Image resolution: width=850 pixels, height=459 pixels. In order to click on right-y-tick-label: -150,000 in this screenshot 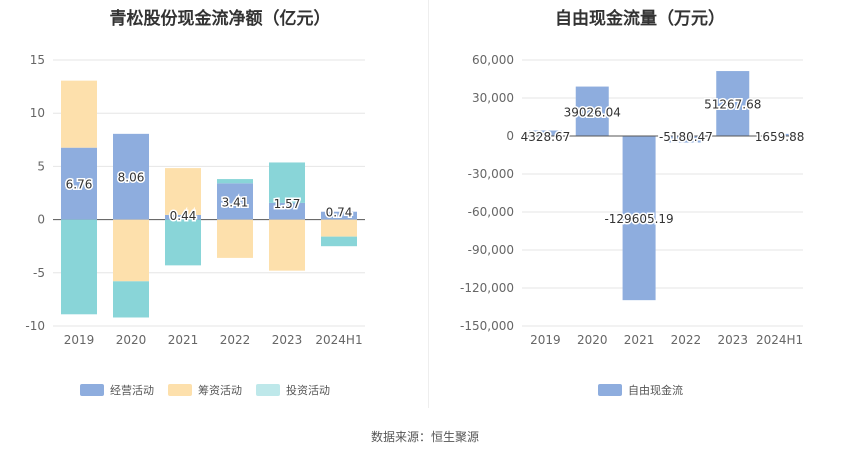, I will do `click(487, 326)`.